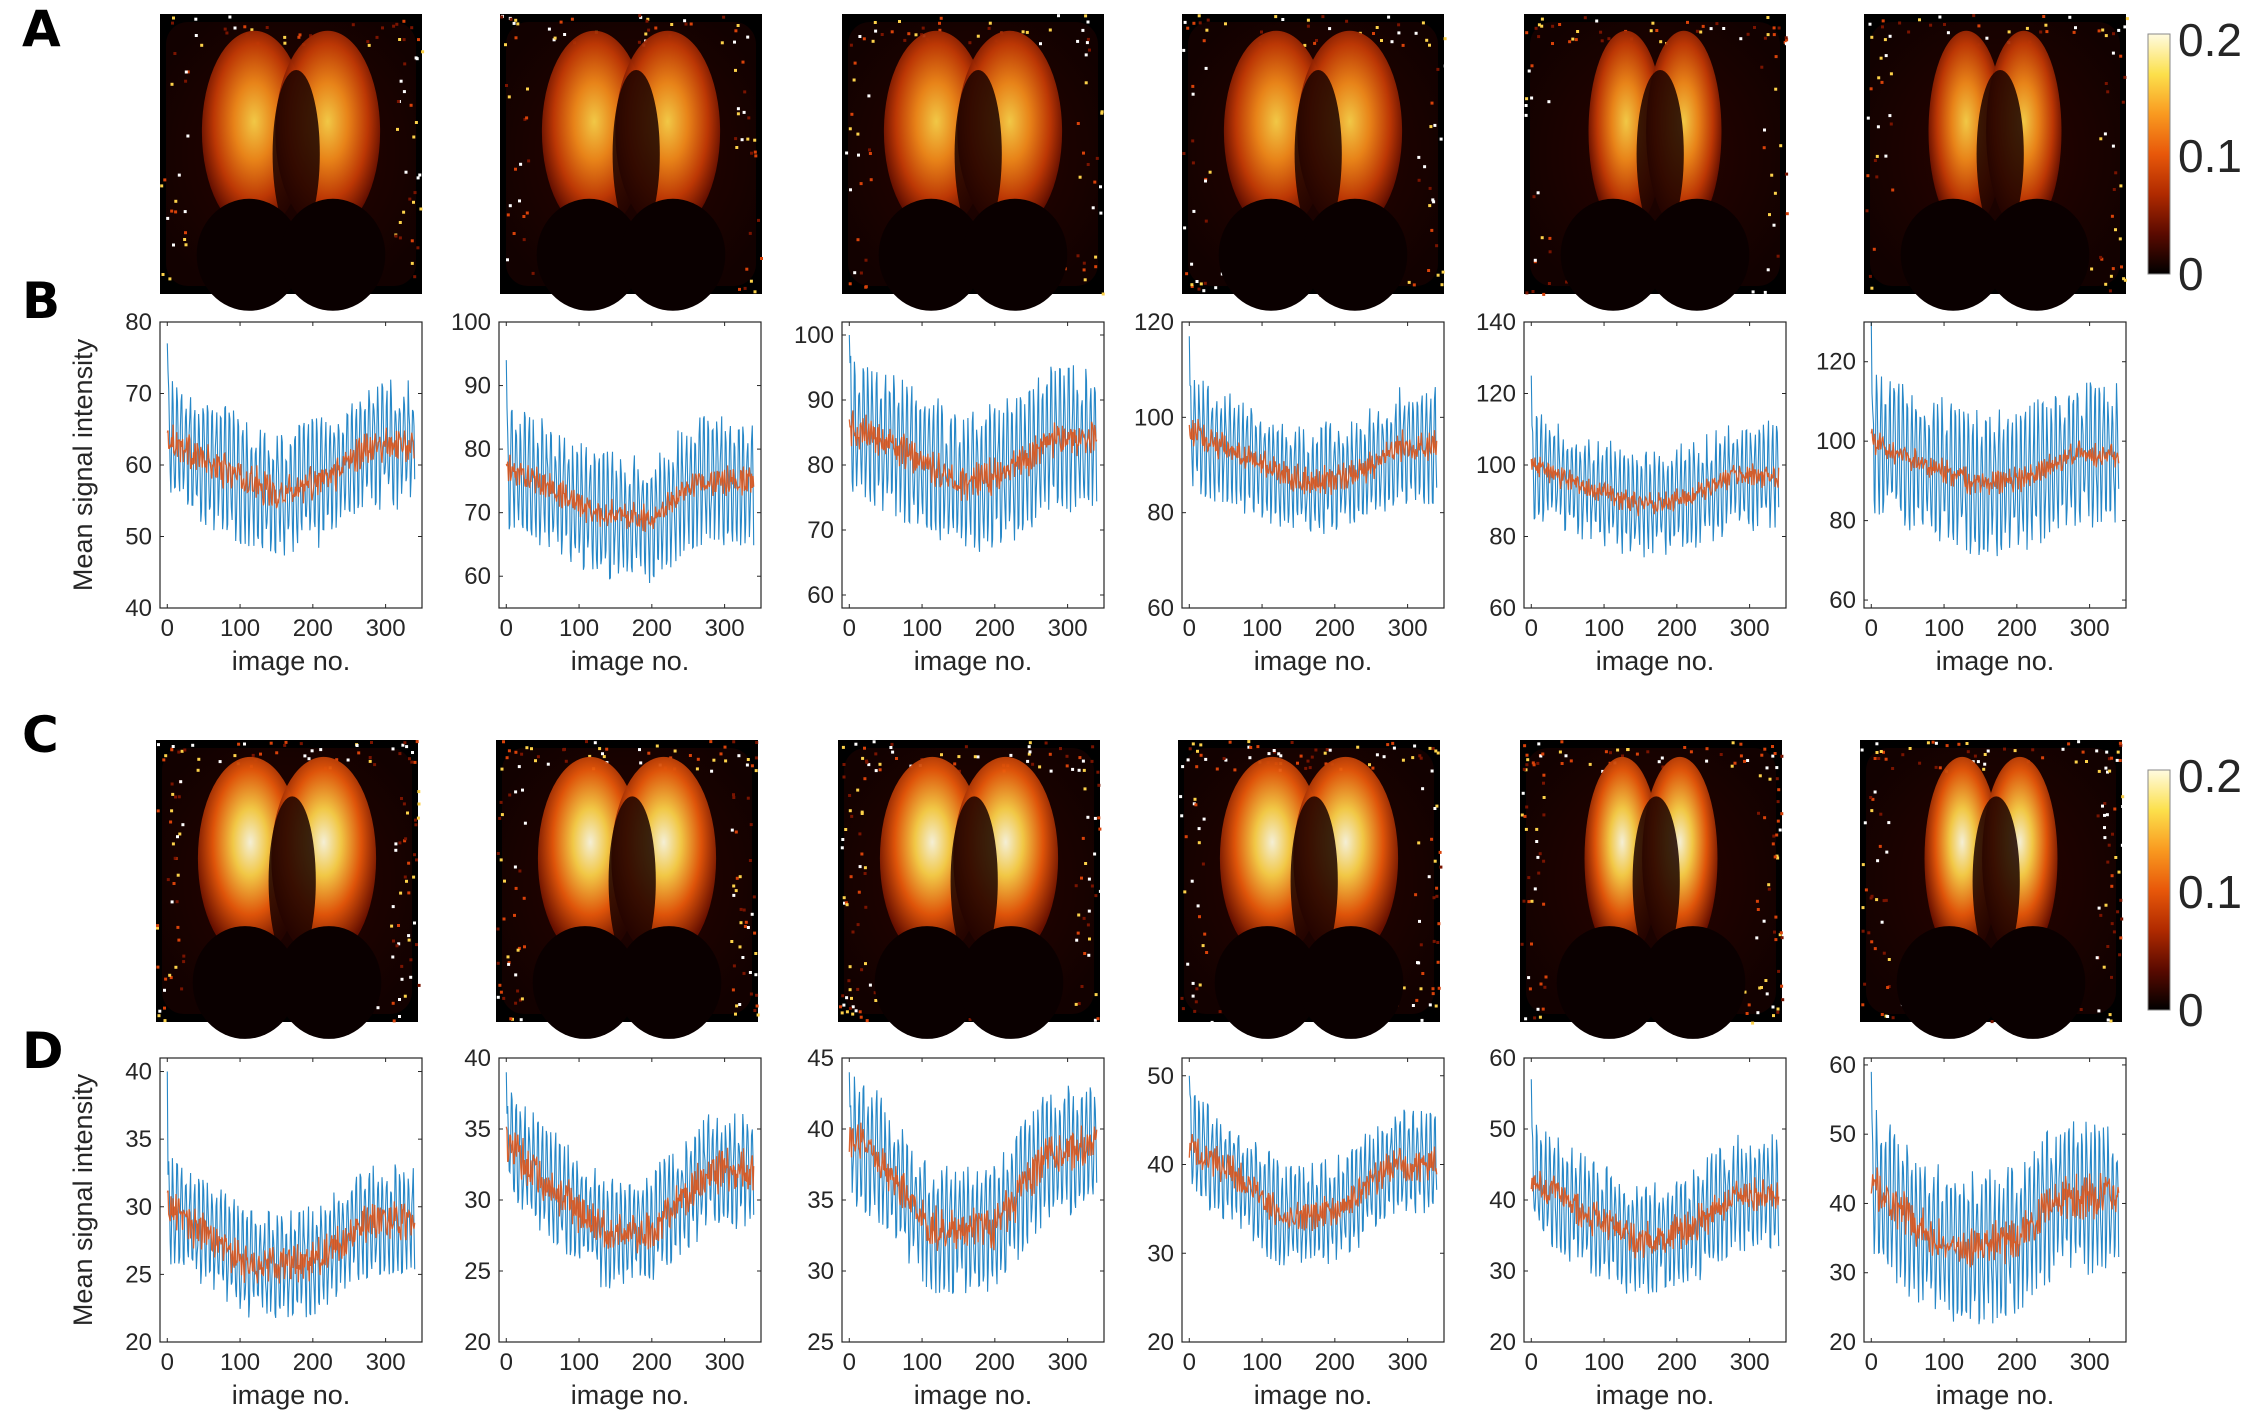 The height and width of the screenshot is (1418, 2264). What do you see at coordinates (1160, 1253) in the screenshot?
I see `y-tick-label: 30` at bounding box center [1160, 1253].